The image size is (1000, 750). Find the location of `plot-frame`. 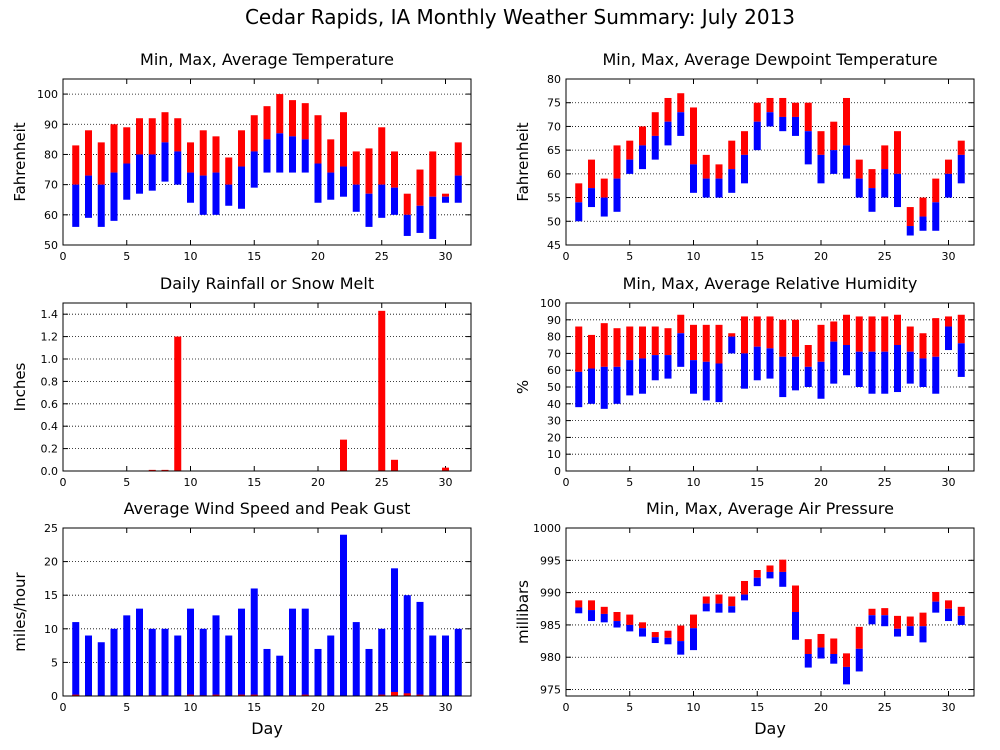

plot-frame is located at coordinates (267, 387).